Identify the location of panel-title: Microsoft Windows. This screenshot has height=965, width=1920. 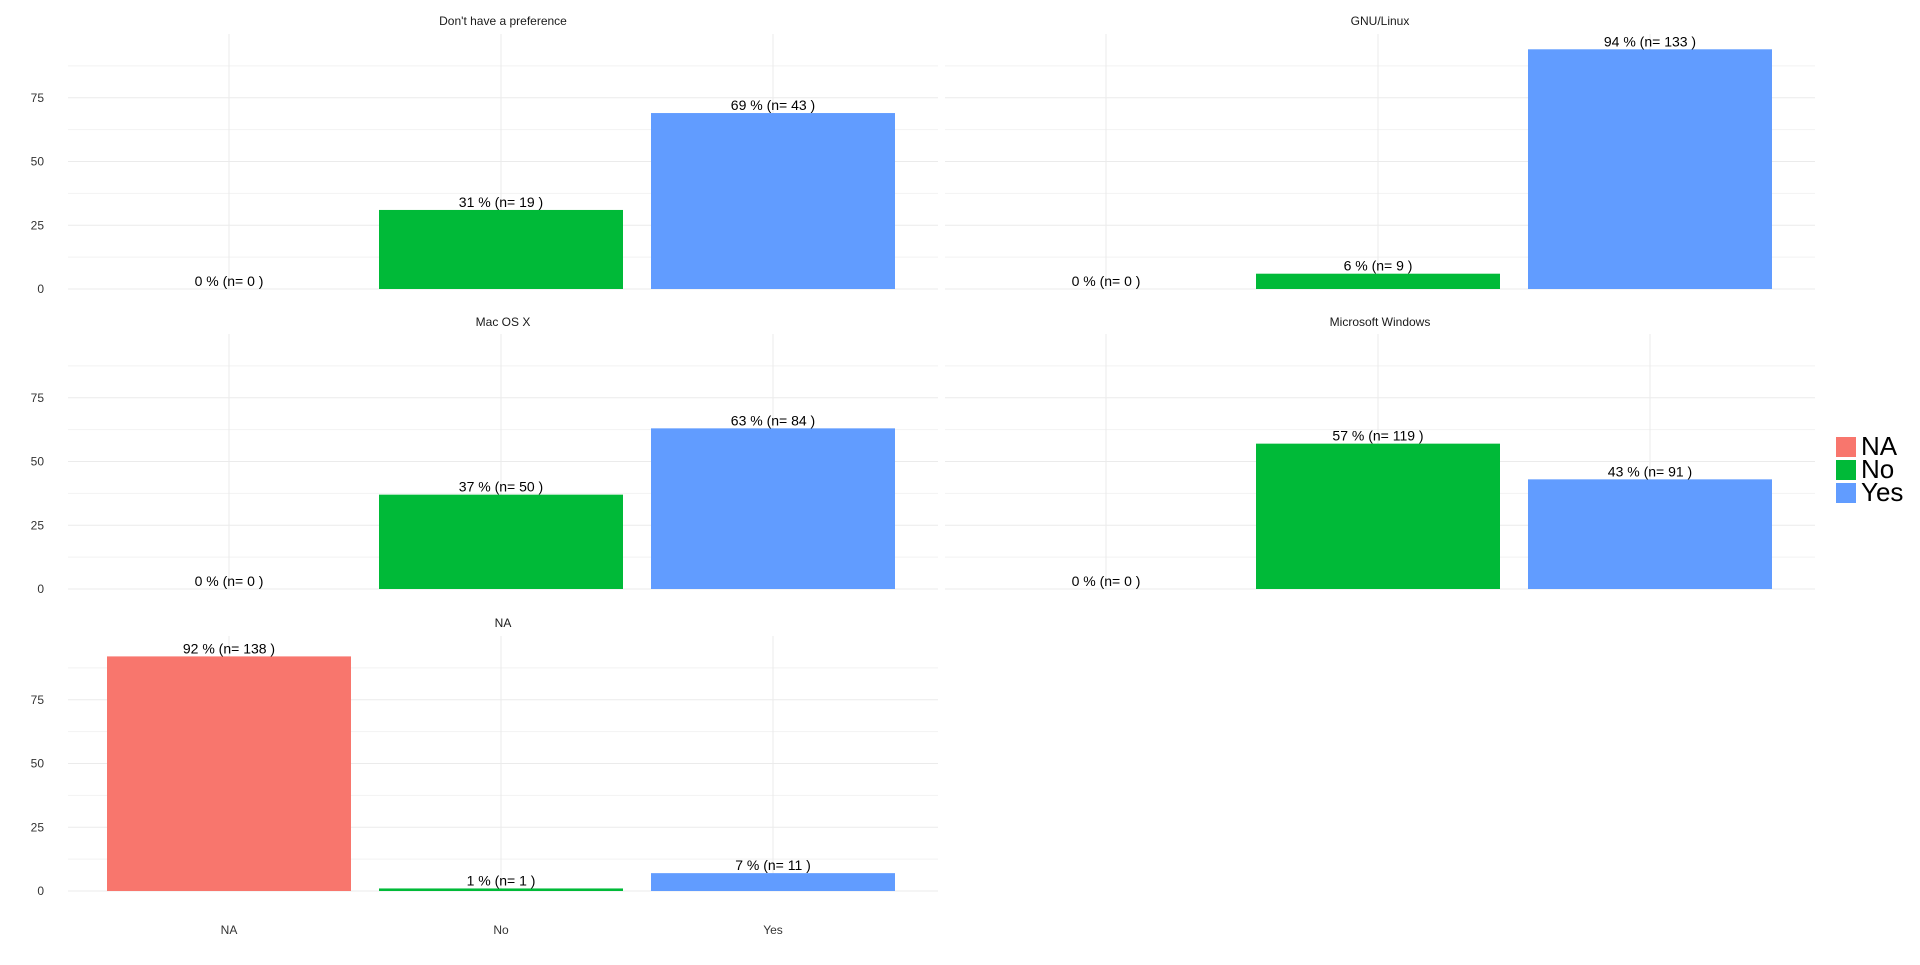
(1380, 322).